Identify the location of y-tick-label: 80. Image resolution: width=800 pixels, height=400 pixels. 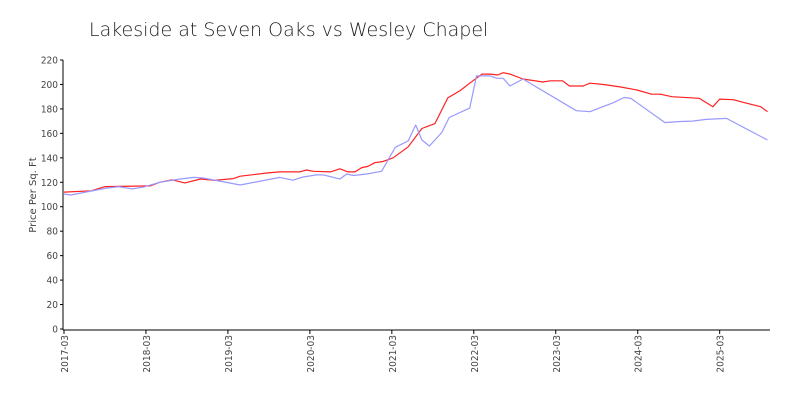
(53, 232).